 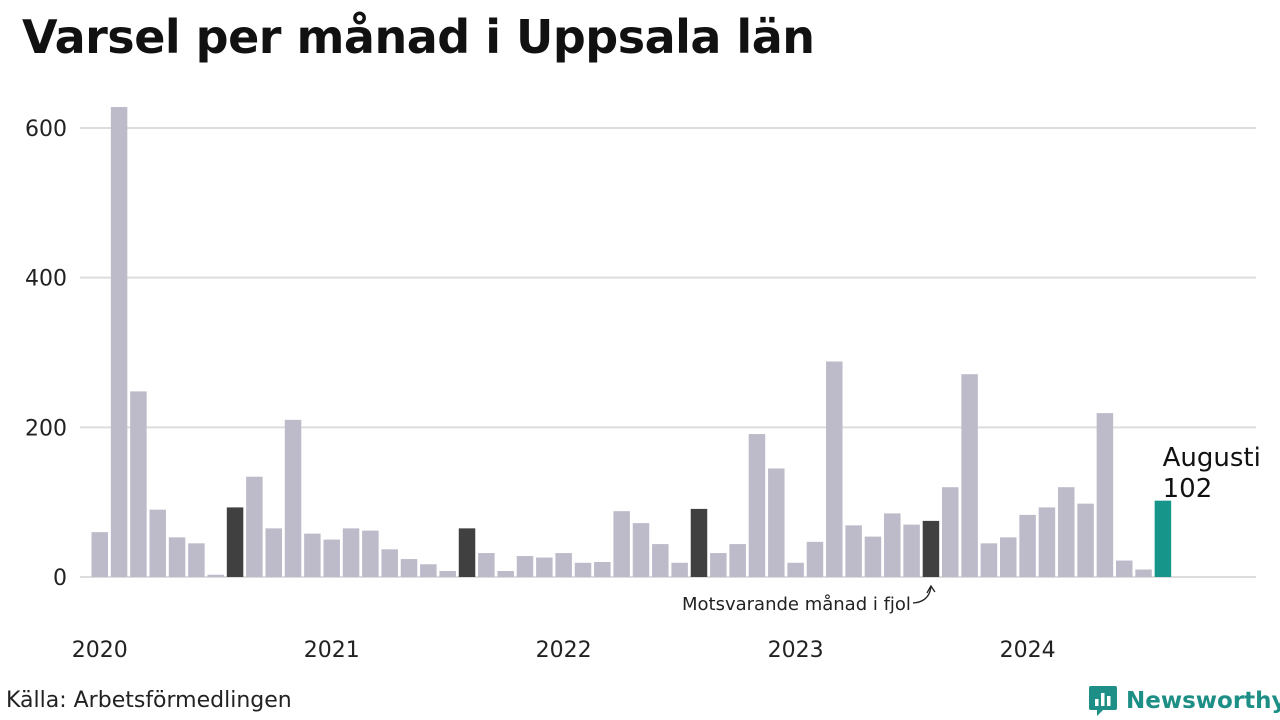 What do you see at coordinates (1212, 458) in the screenshot?
I see `latest-month-label: Augusti` at bounding box center [1212, 458].